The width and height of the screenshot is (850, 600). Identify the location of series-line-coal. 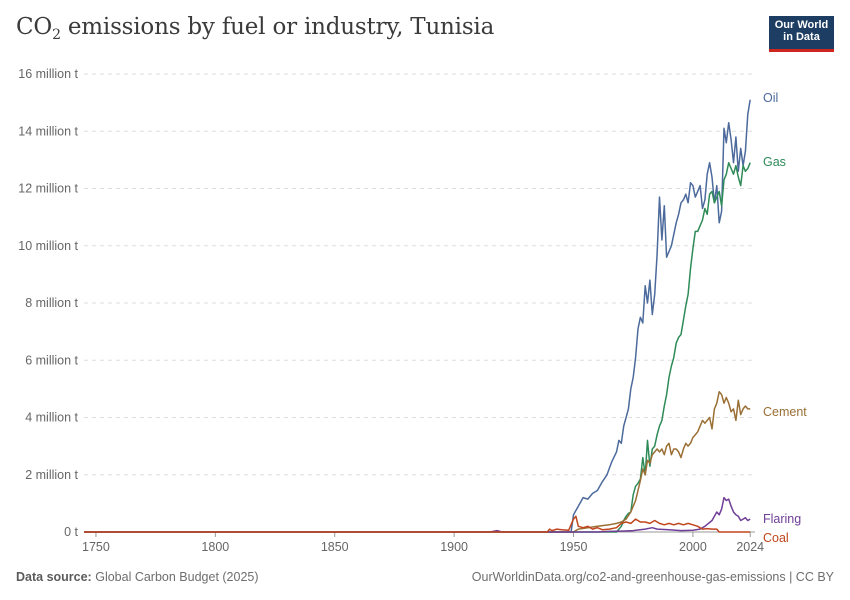
(417, 524).